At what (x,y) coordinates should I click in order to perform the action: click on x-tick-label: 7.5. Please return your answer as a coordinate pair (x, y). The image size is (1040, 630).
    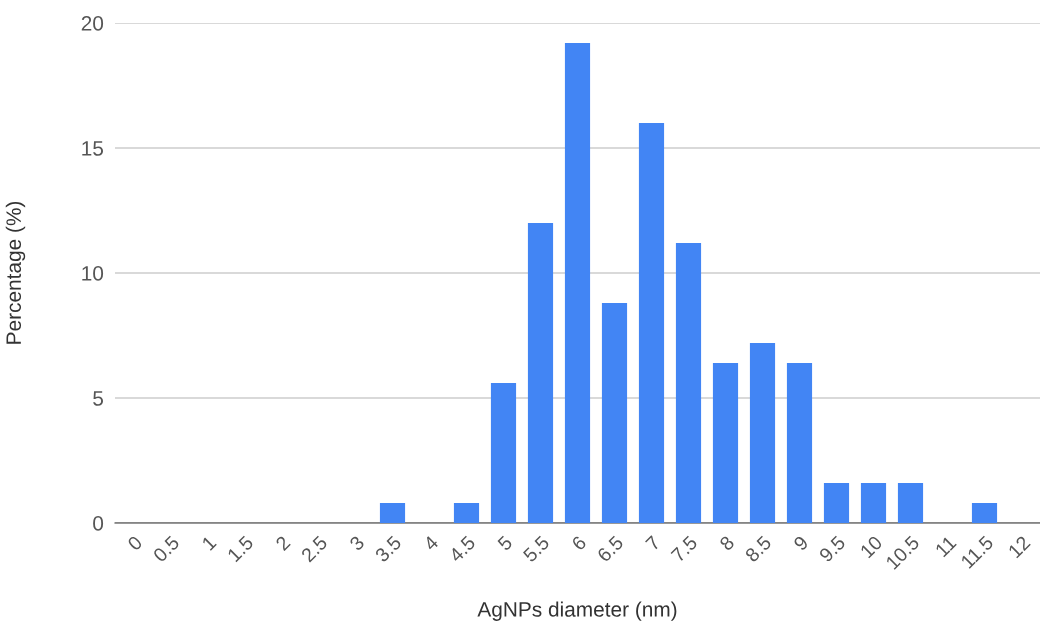
    Looking at the image, I should click on (684, 549).